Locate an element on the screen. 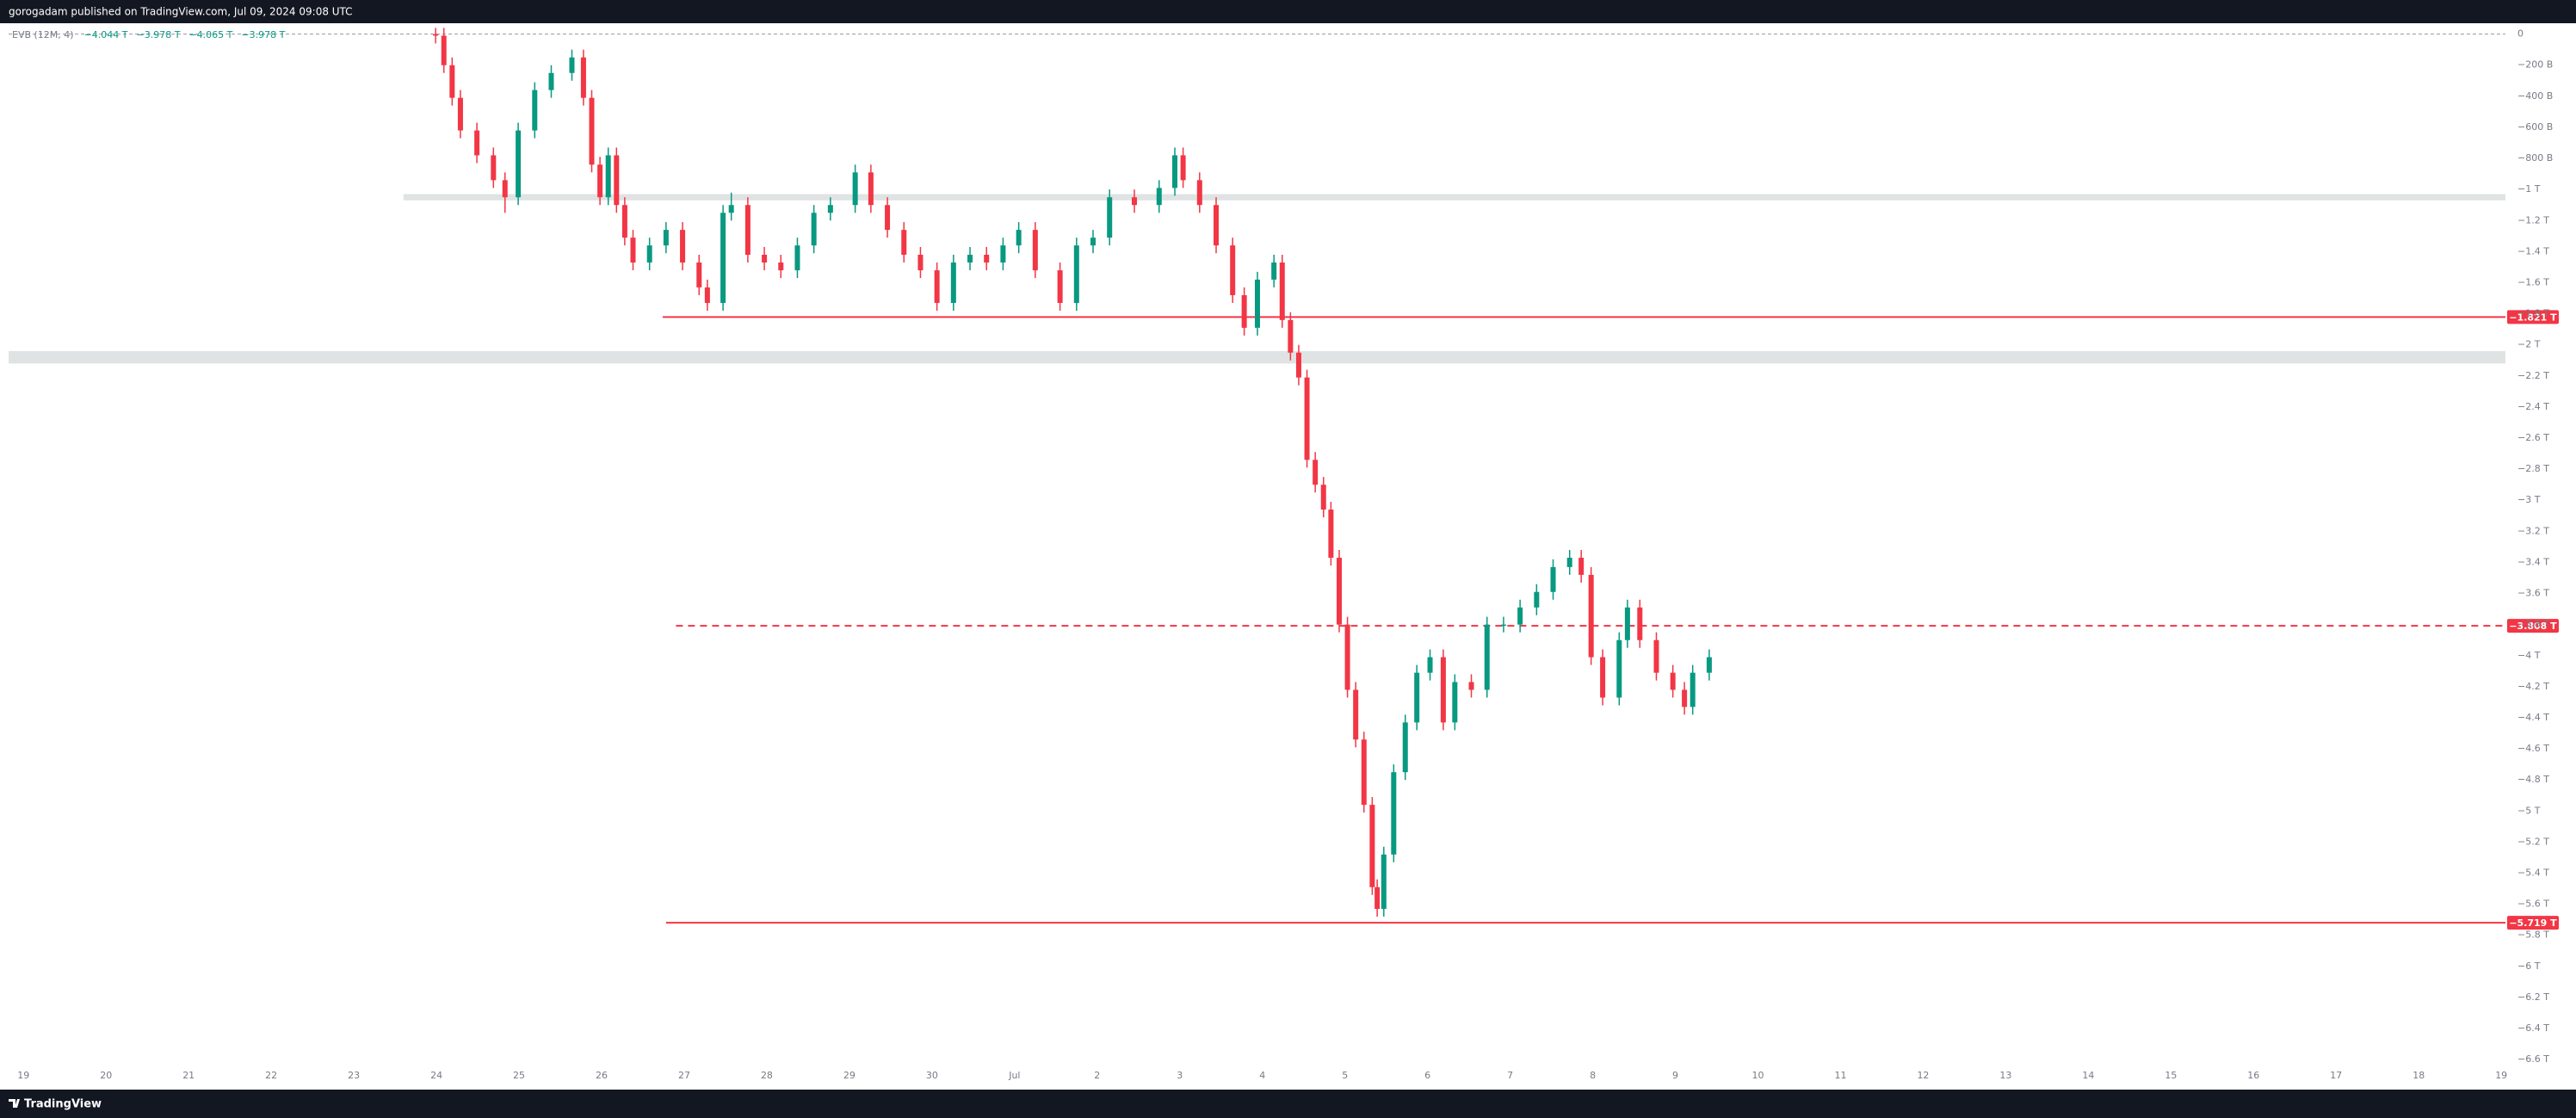 Image resolution: width=2576 pixels, height=1118 pixels. x-tick-label: 22 is located at coordinates (271, 1075).